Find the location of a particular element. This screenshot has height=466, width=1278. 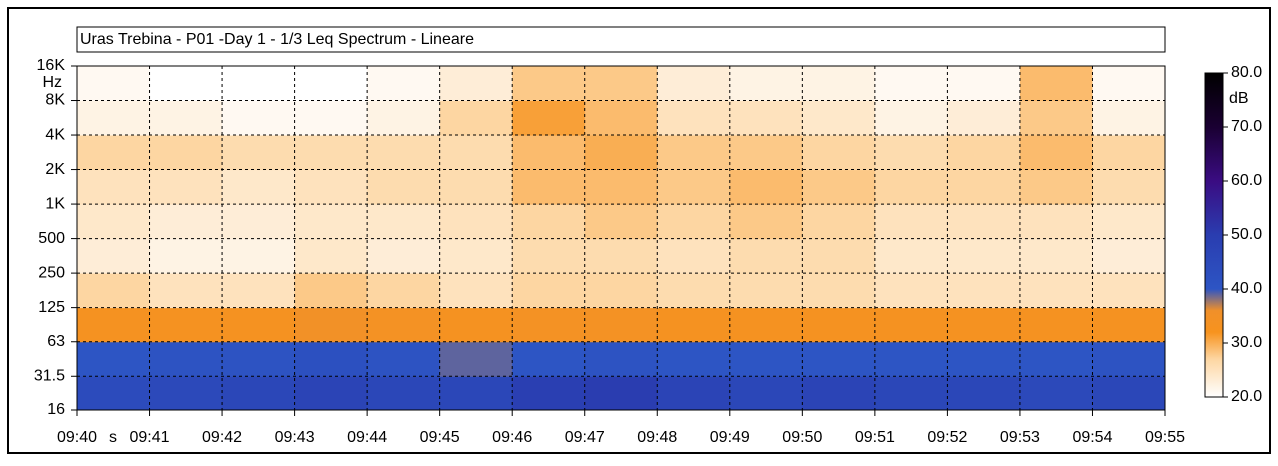

x-tick-label: 09:45 is located at coordinates (440, 437).